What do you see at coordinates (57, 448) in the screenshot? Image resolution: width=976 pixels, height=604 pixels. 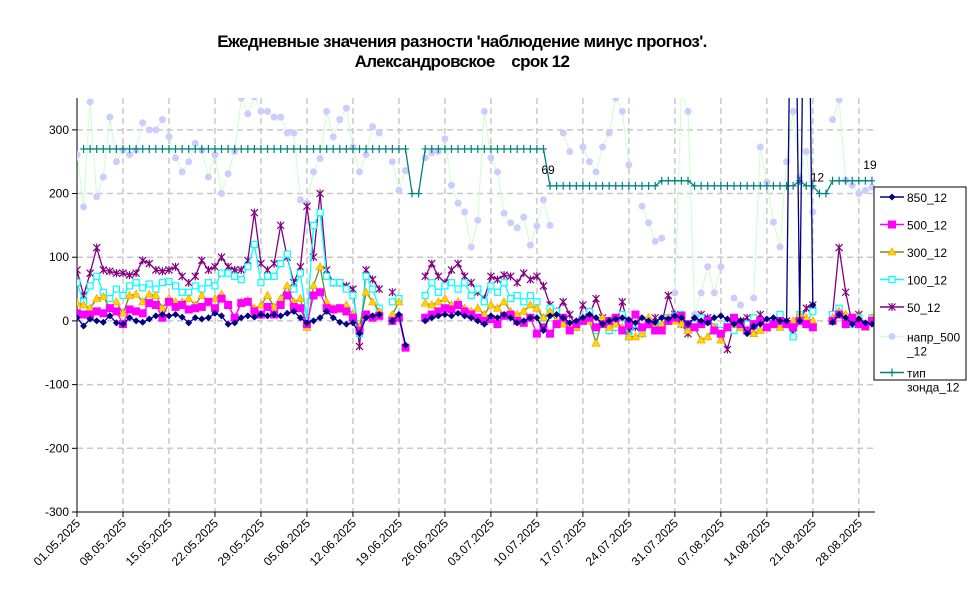 I see `y-tick-label: -200` at bounding box center [57, 448].